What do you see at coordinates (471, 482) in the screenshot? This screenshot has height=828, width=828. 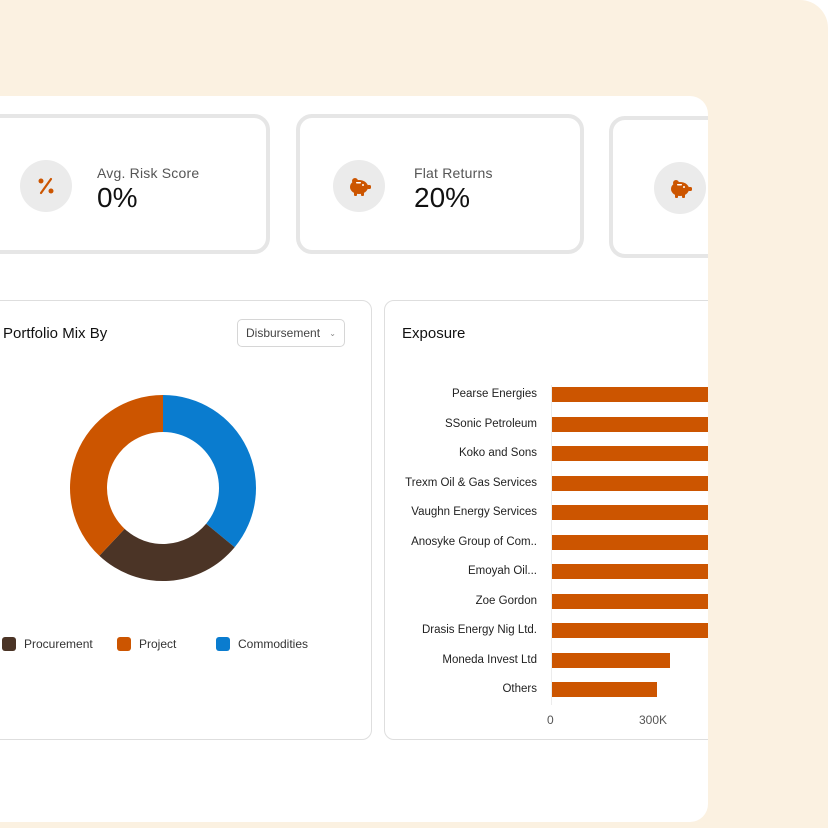 I see `bar-label: Trexm Oil & Gas Services` at bounding box center [471, 482].